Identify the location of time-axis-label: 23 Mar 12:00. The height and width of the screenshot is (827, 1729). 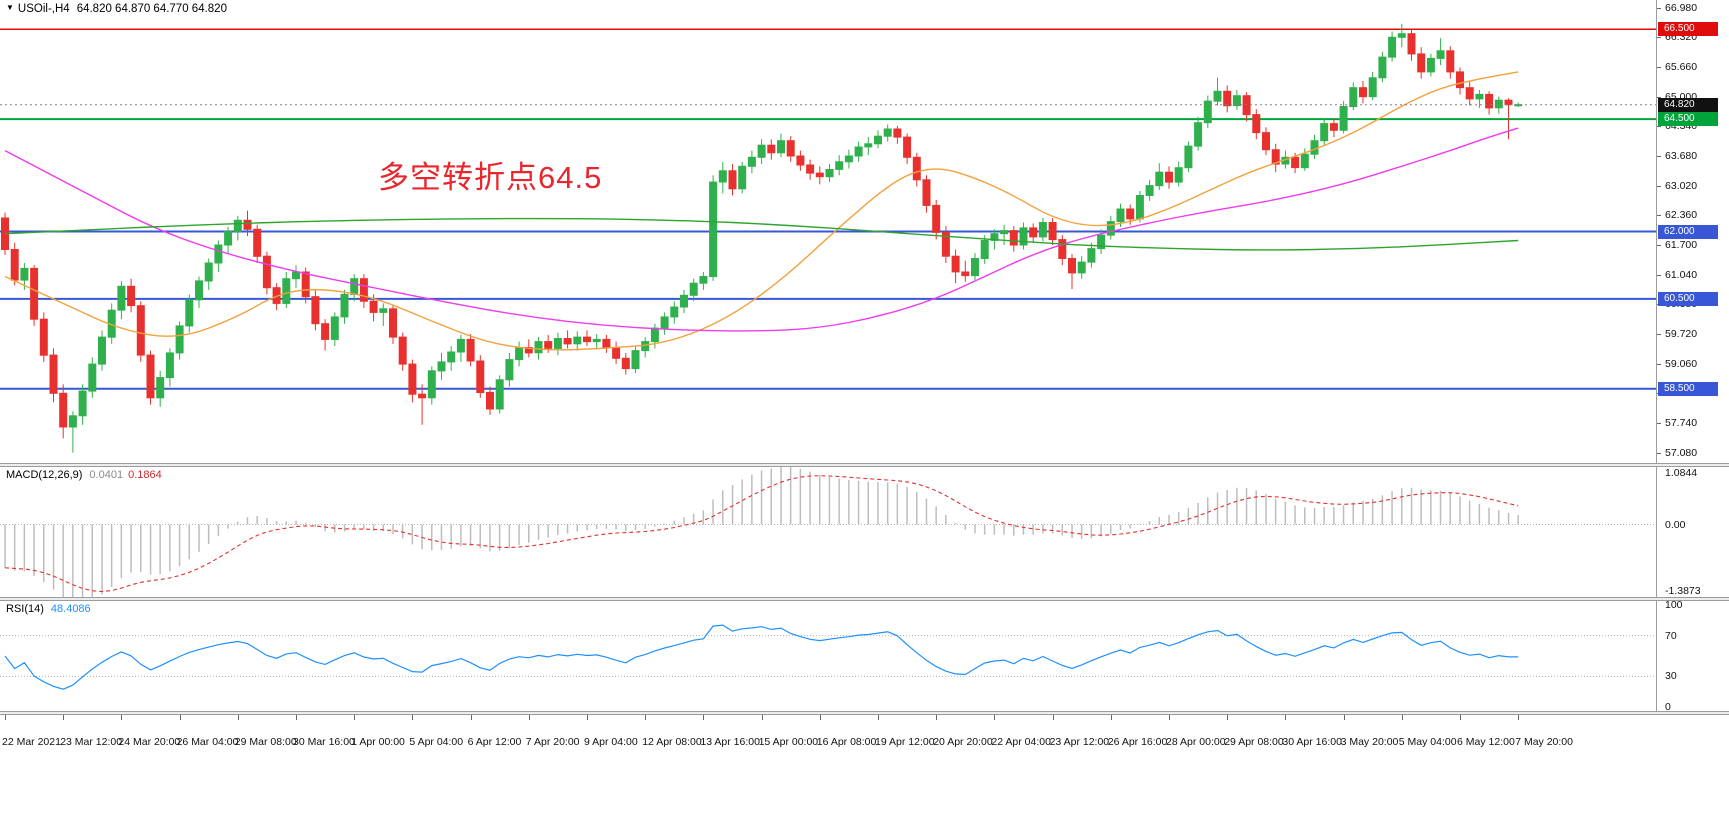
(91, 742).